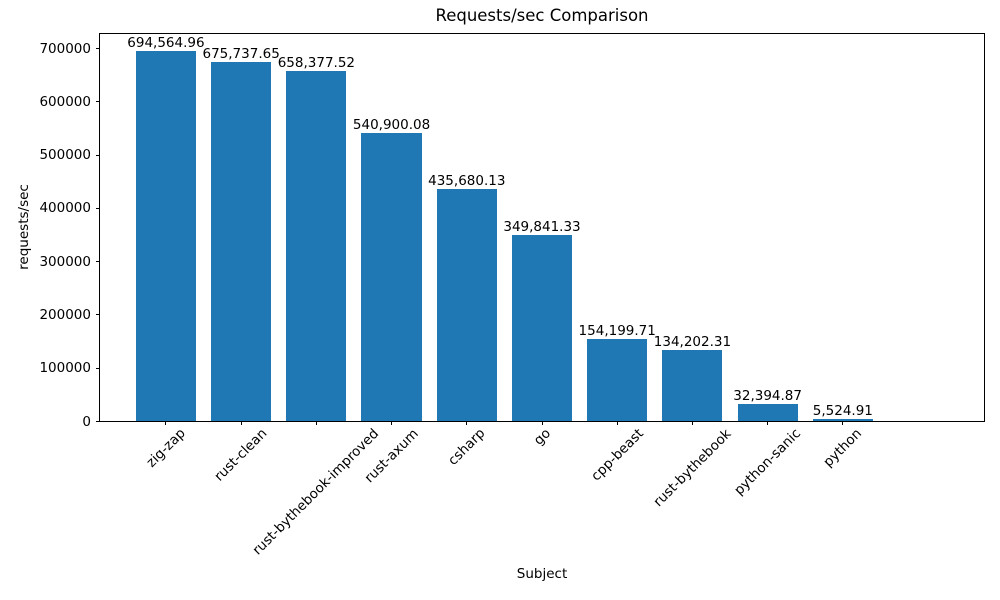  I want to click on bar-value-label: 435,680.13, so click(467, 181).